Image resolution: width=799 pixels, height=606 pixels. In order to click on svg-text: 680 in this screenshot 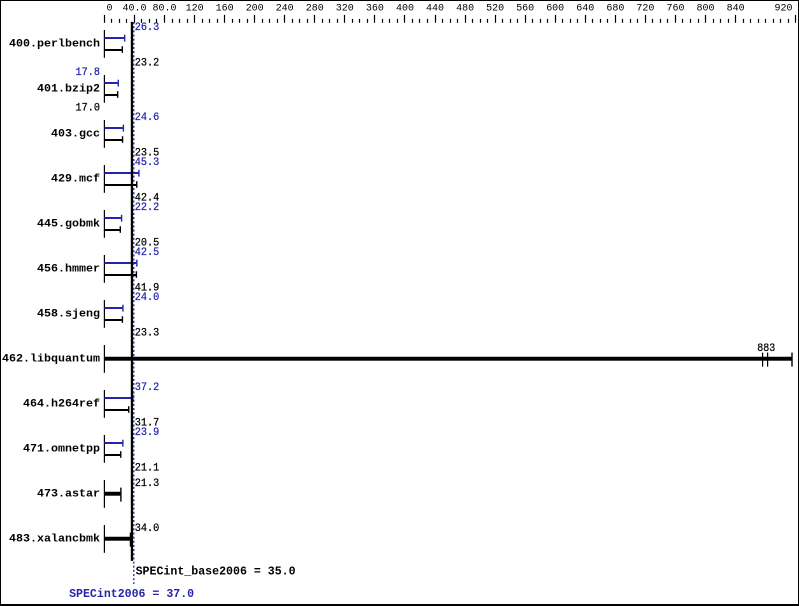, I will do `click(615, 8)`.